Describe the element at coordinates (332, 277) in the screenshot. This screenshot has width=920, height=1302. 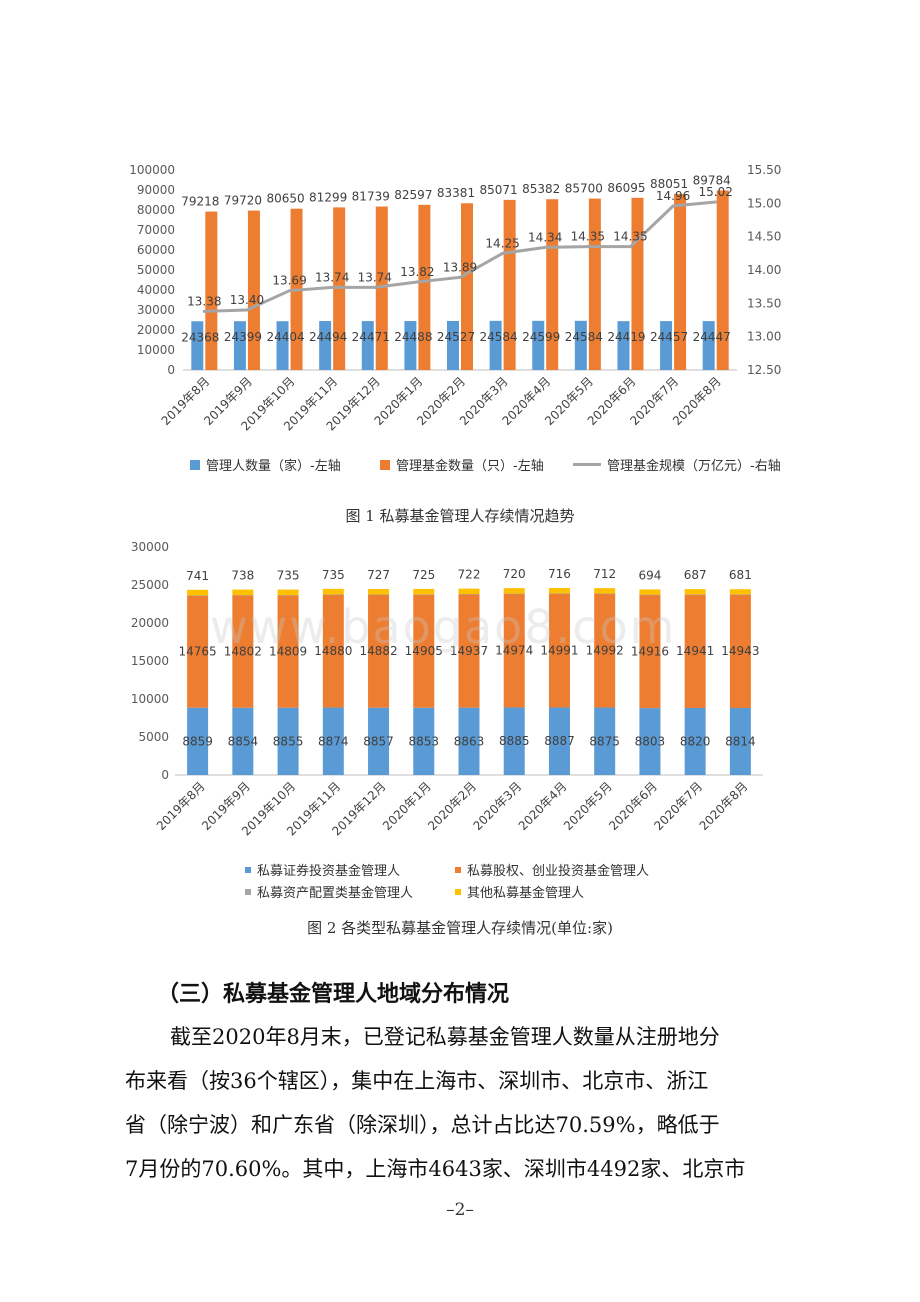
I see `data-label-scale: 13.74` at that location.